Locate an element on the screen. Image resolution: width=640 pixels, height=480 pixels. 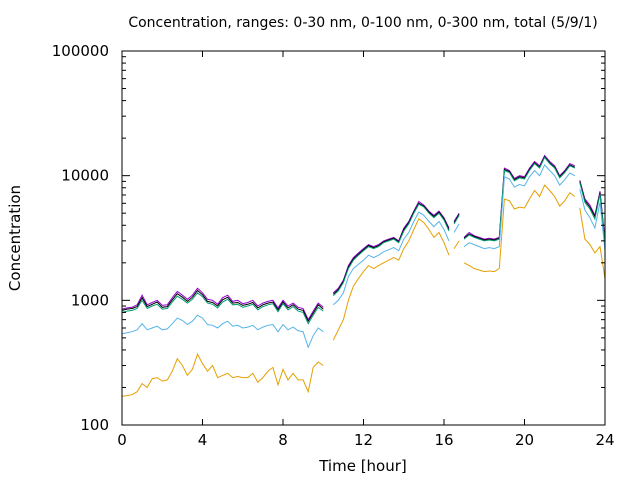
x-tick-label: 16 is located at coordinates (443, 440).